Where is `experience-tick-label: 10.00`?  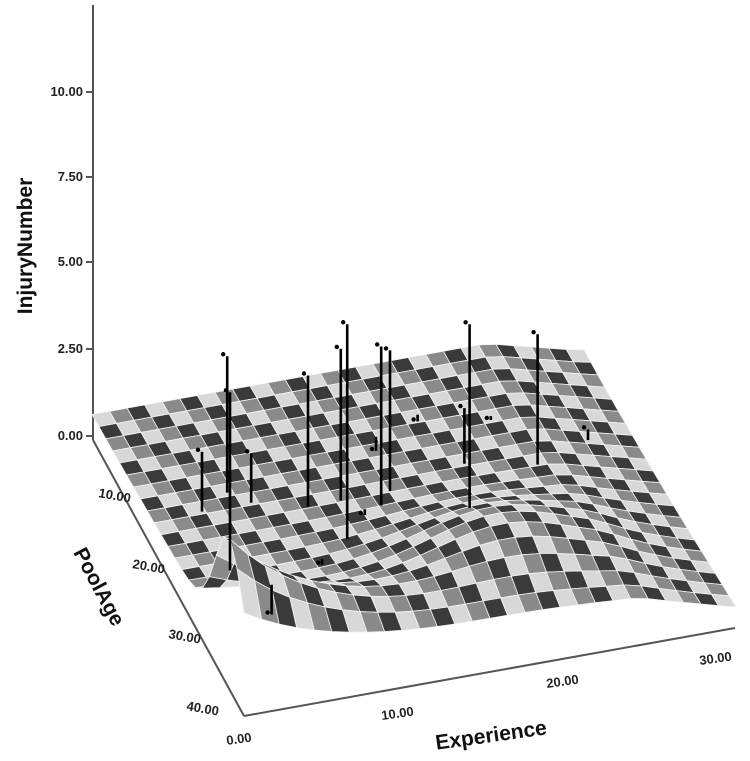
experience-tick-label: 10.00 is located at coordinates (397, 713).